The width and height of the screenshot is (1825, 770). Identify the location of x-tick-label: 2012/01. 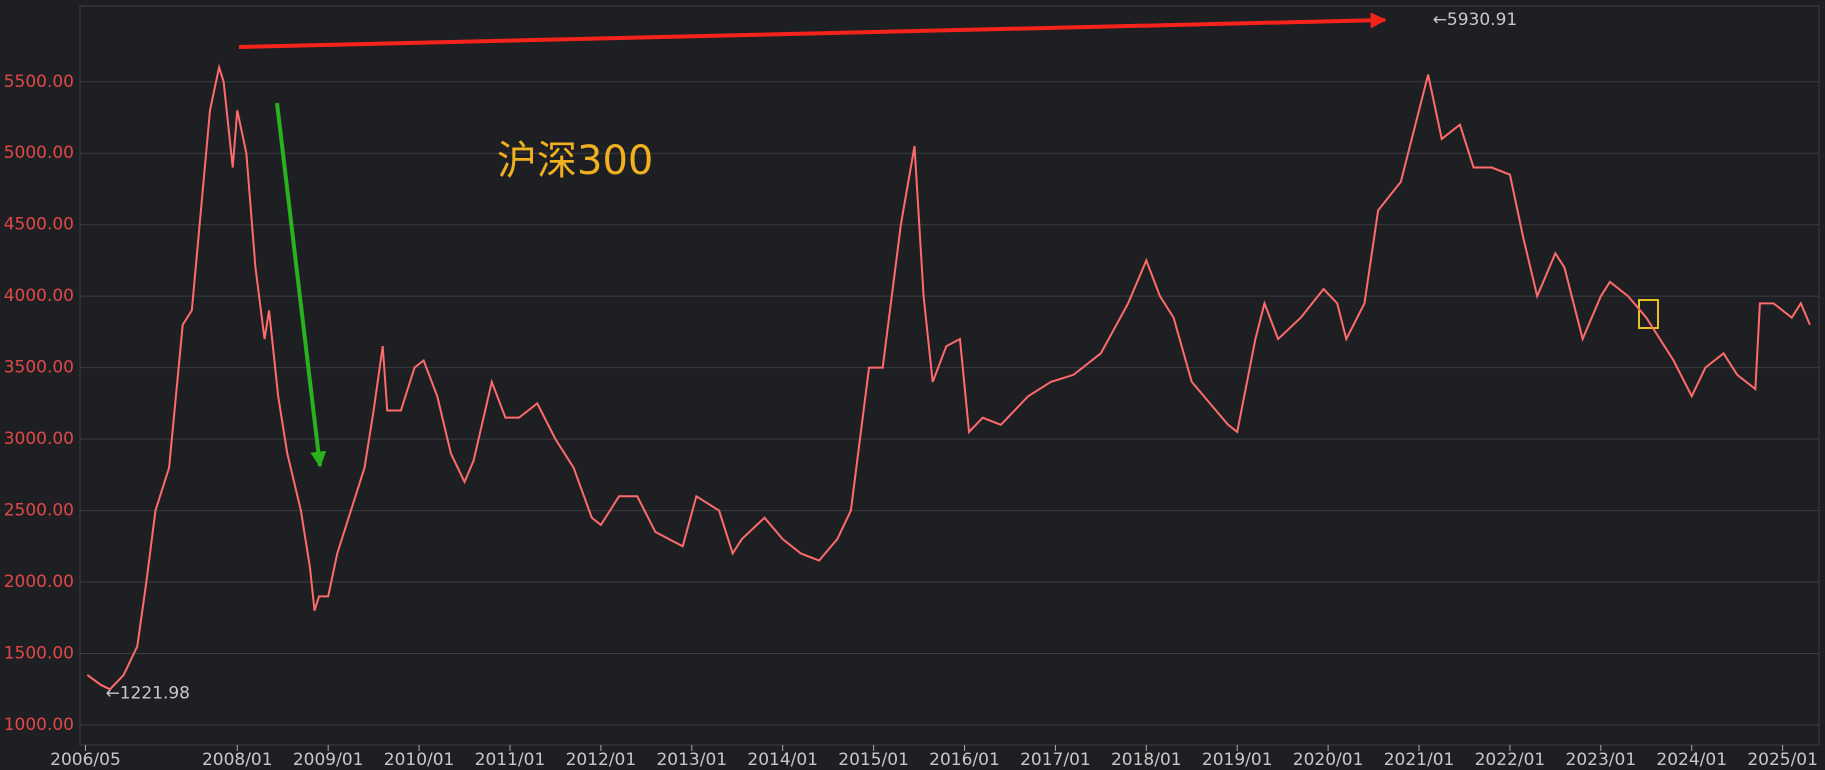
(601, 760).